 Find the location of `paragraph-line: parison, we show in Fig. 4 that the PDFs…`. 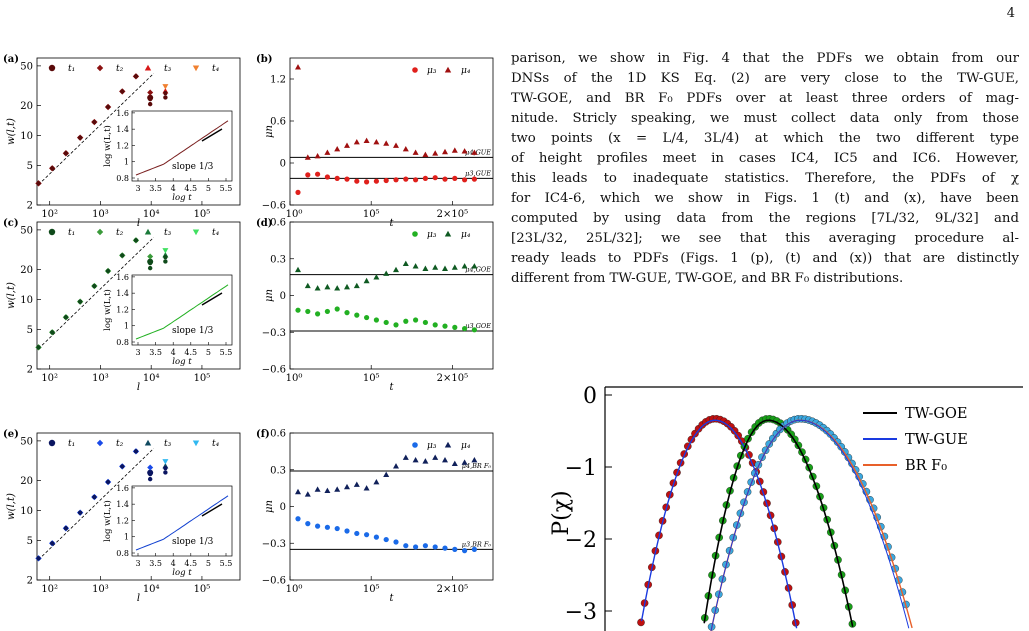

paragraph-line: parison, we show in Fig. 4 that the PDFs… is located at coordinates (765, 58).